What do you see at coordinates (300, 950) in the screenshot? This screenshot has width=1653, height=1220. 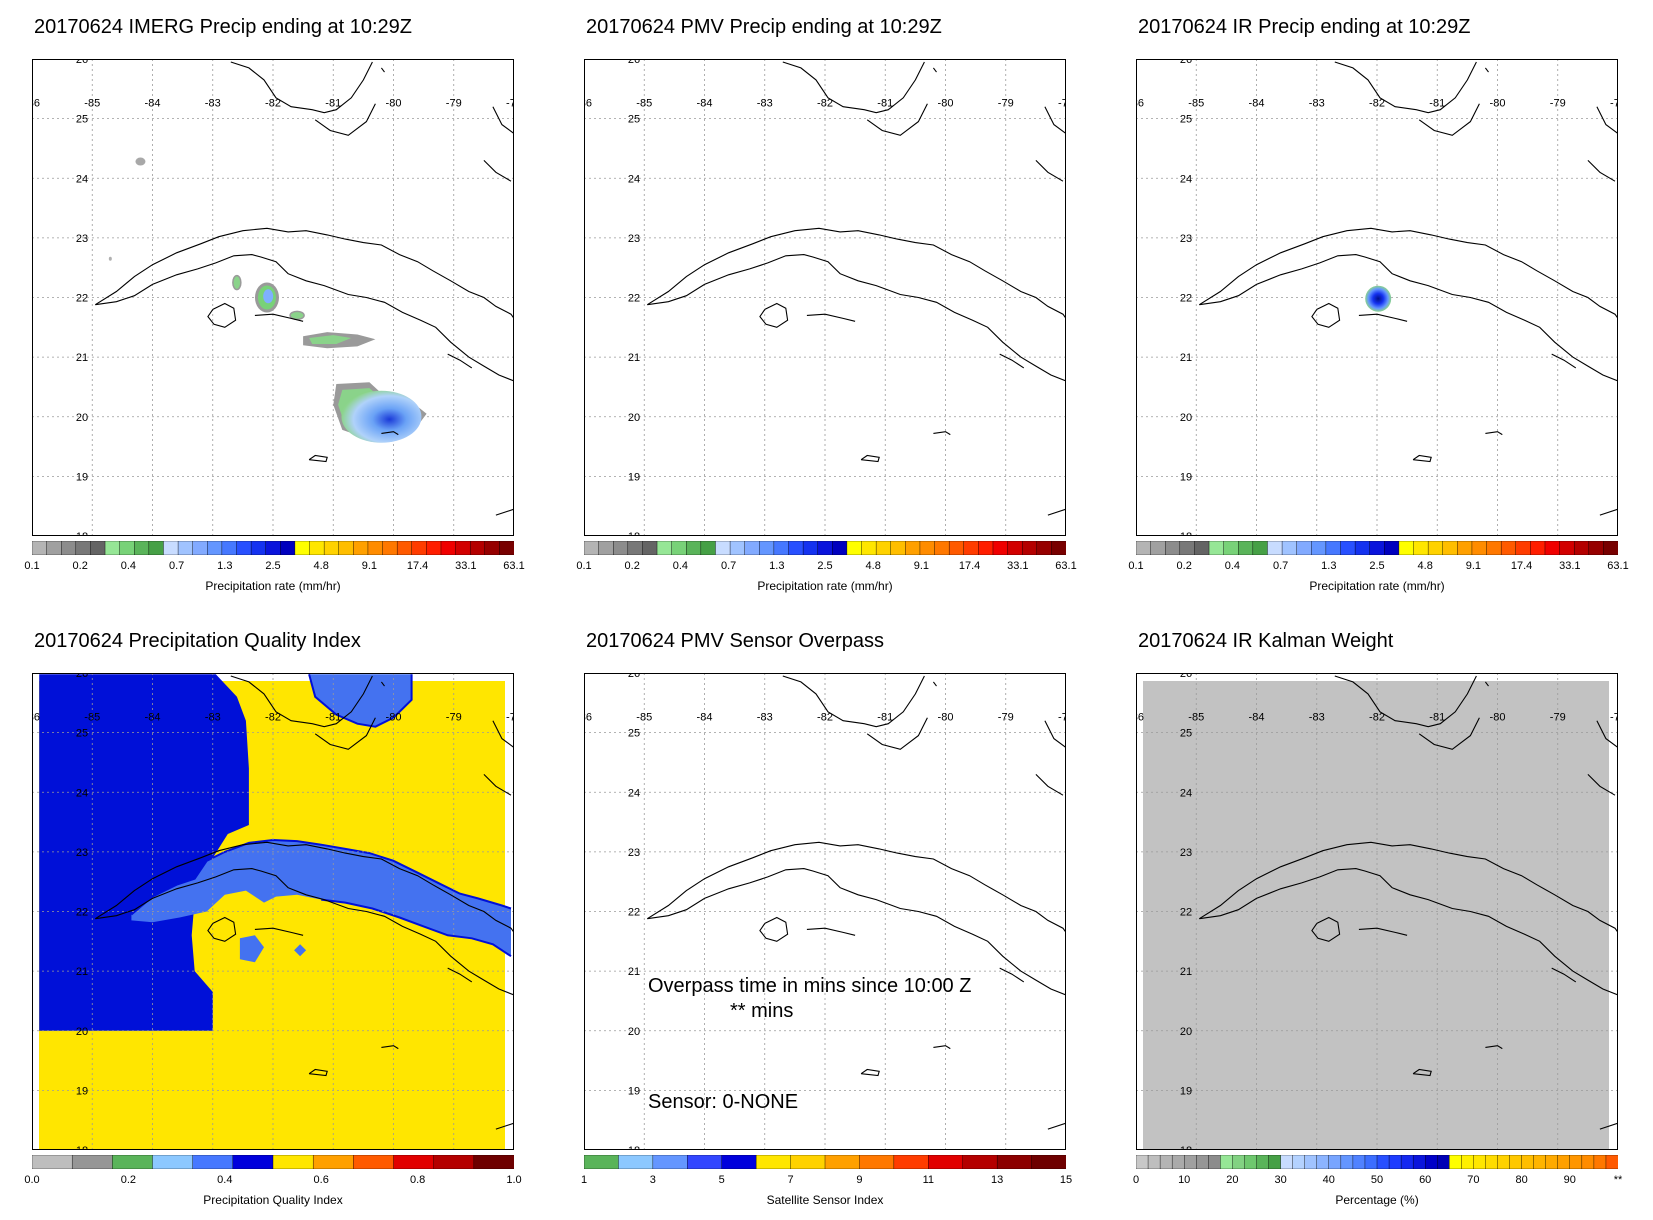 I see `quality-light-region` at bounding box center [300, 950].